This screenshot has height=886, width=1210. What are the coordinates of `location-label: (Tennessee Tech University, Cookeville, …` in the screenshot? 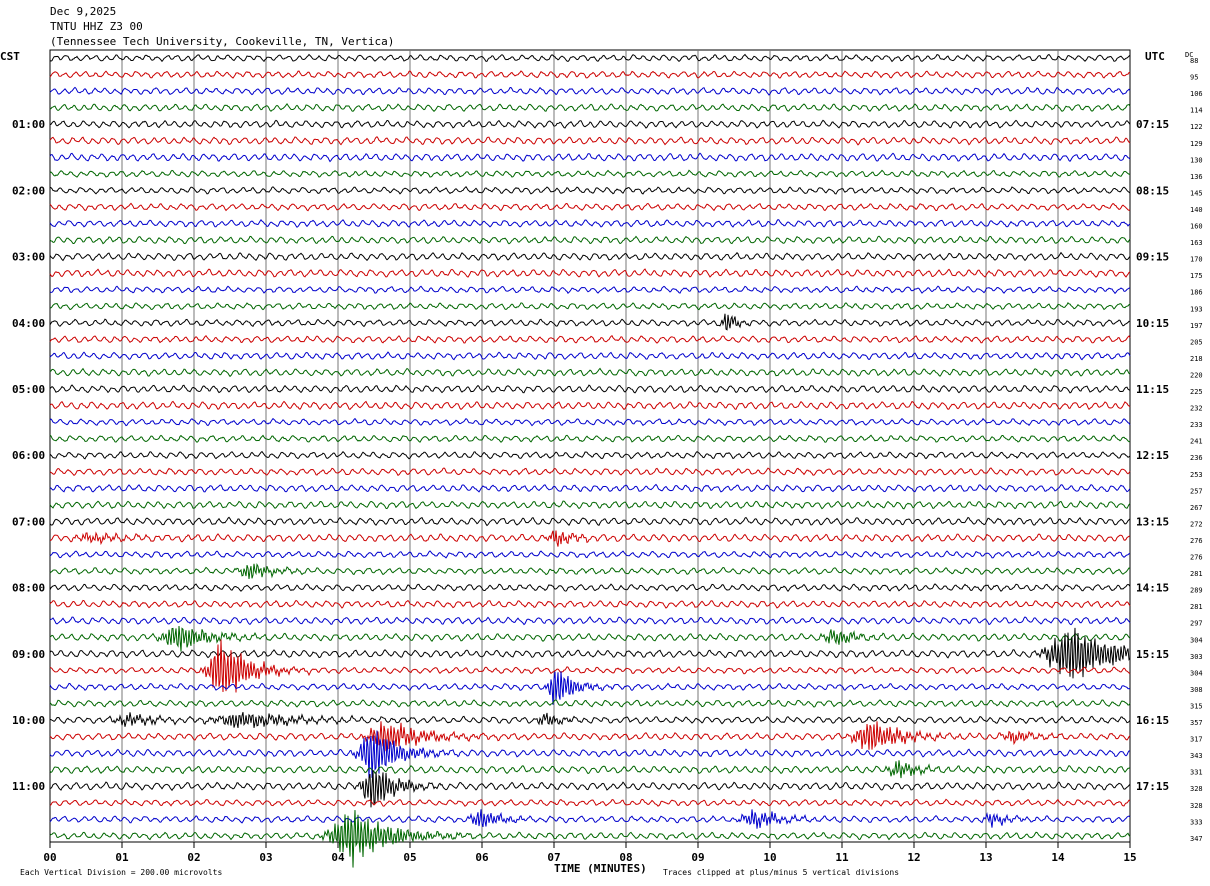 It's located at (222, 41).